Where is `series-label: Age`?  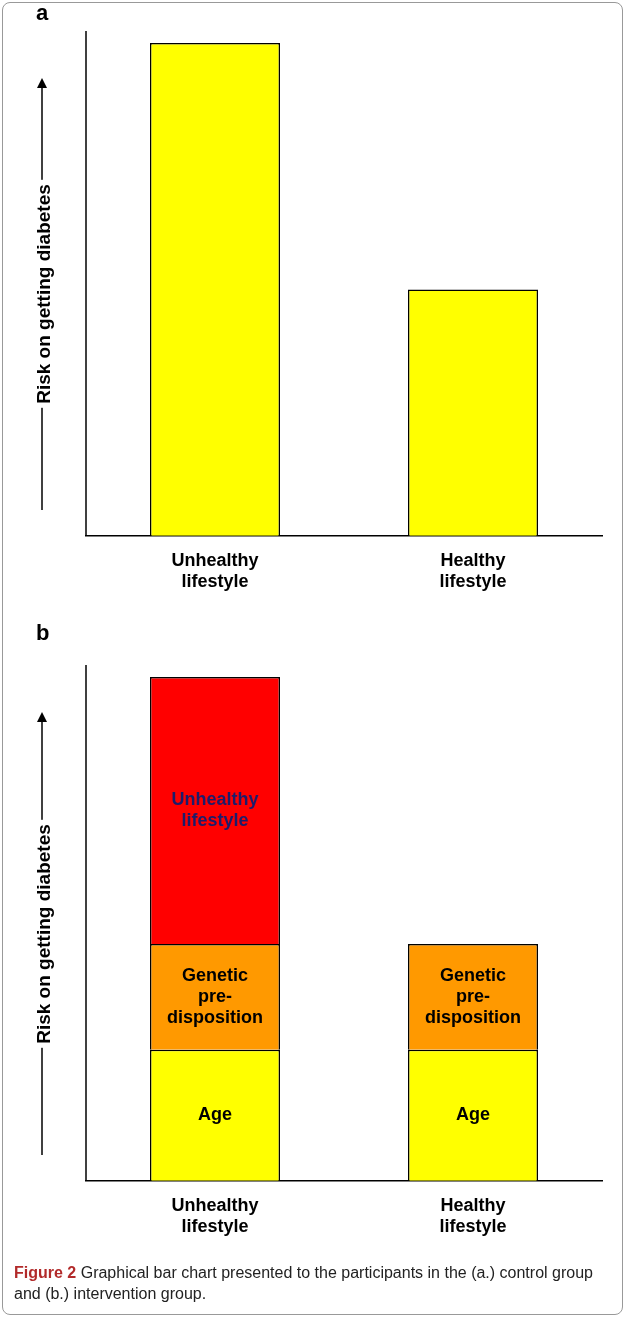
series-label: Age is located at coordinates (215, 1114).